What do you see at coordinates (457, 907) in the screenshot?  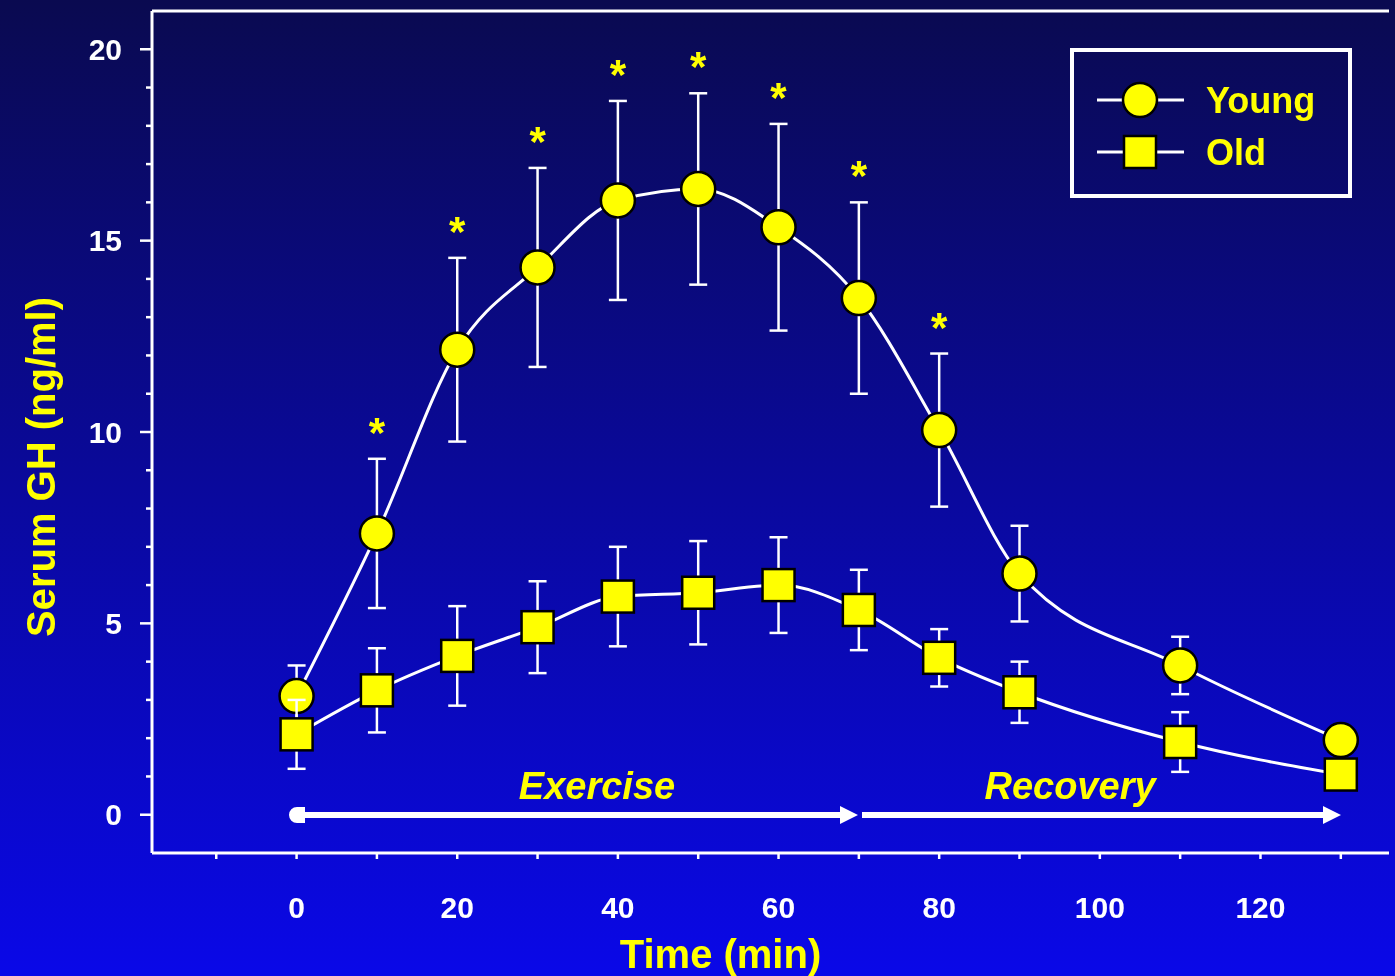 I see `x-tick-label: 20` at bounding box center [457, 907].